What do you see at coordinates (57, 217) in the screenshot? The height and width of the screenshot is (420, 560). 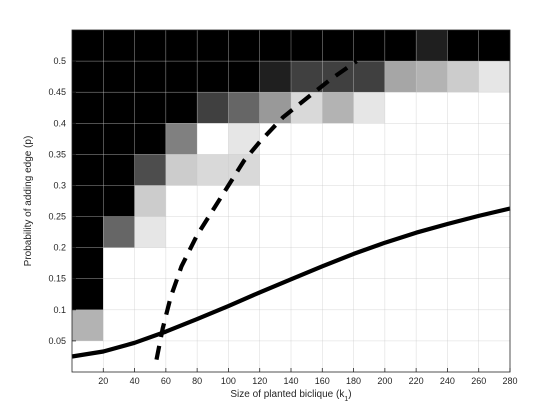 I see `y-tick-label: 0.25` at bounding box center [57, 217].